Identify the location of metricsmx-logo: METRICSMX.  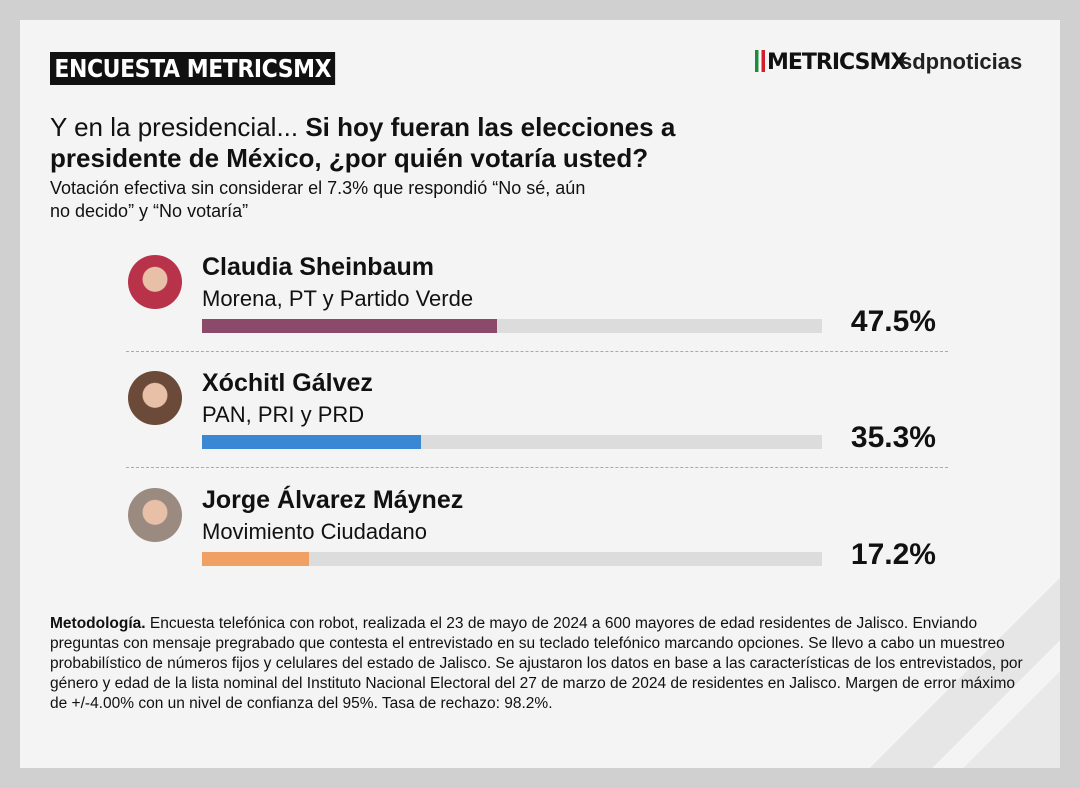
(831, 62).